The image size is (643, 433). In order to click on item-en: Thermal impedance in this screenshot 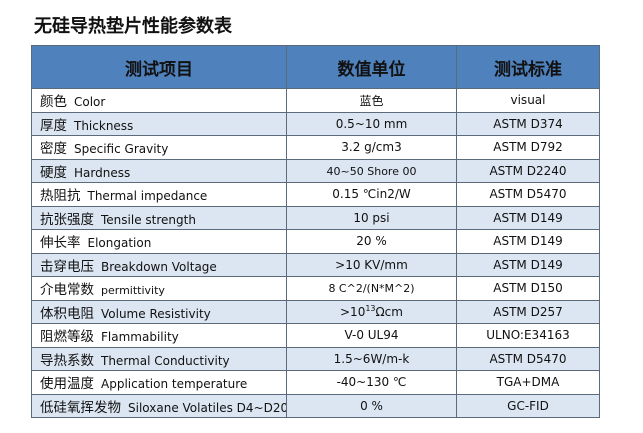, I will do `click(147, 196)`.